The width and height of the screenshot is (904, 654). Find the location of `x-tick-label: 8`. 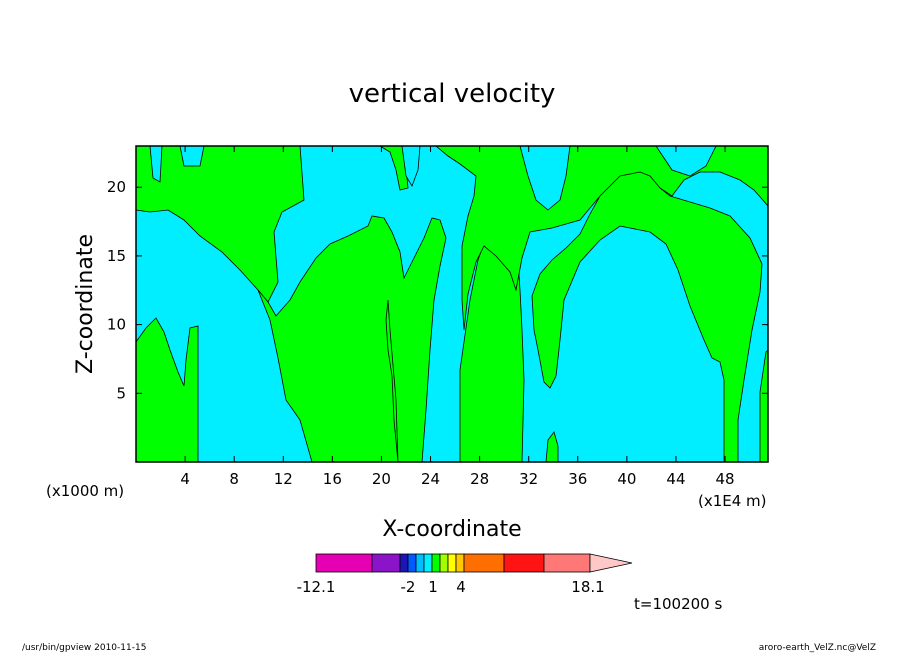

x-tick-label: 8 is located at coordinates (234, 479).